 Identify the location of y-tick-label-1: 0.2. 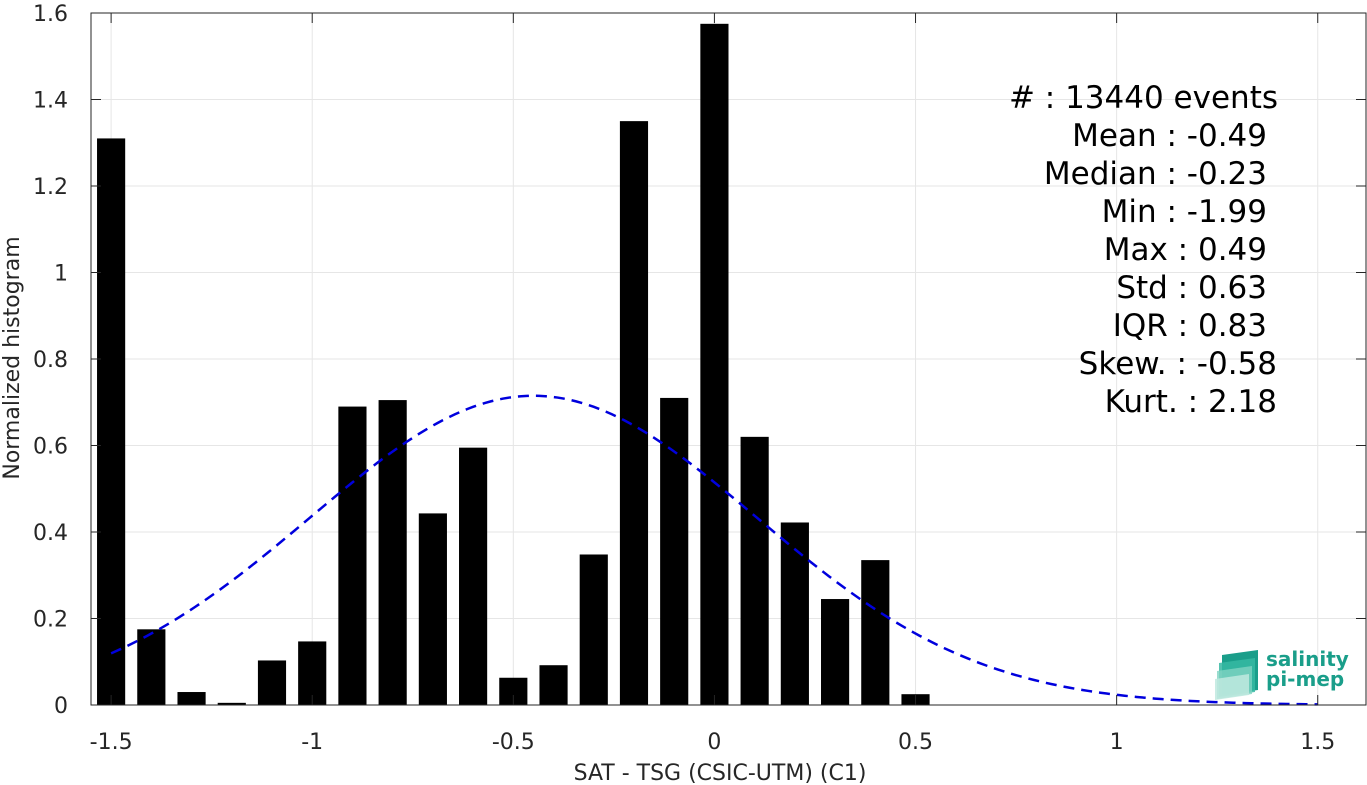
(50, 620).